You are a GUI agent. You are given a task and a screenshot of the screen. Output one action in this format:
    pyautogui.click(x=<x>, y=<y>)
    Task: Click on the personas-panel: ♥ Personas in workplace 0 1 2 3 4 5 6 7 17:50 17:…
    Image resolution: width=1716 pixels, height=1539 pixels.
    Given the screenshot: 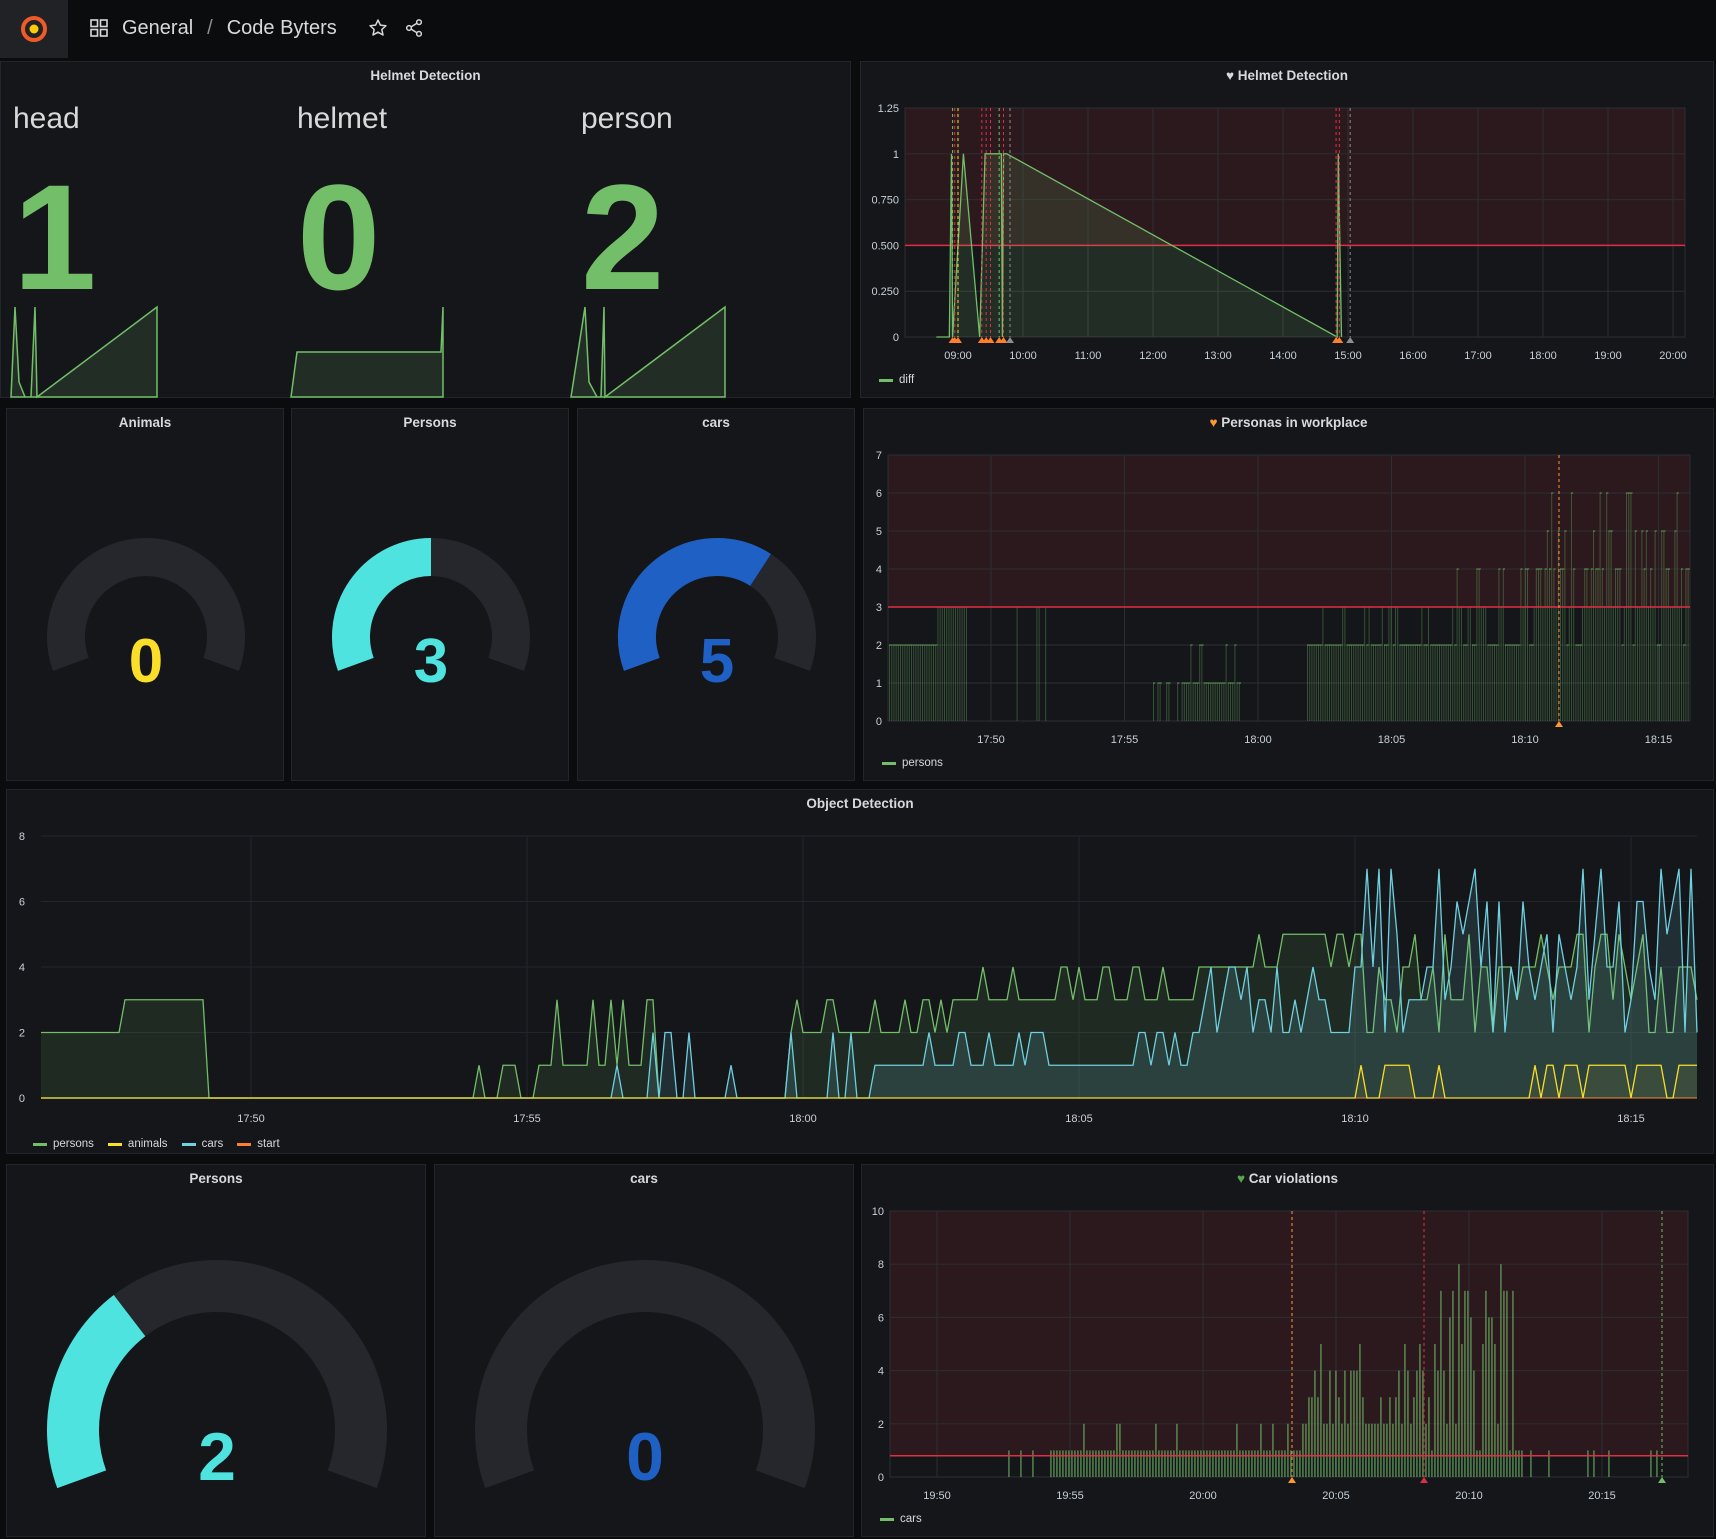 What is the action you would take?
    pyautogui.click(x=1288, y=594)
    